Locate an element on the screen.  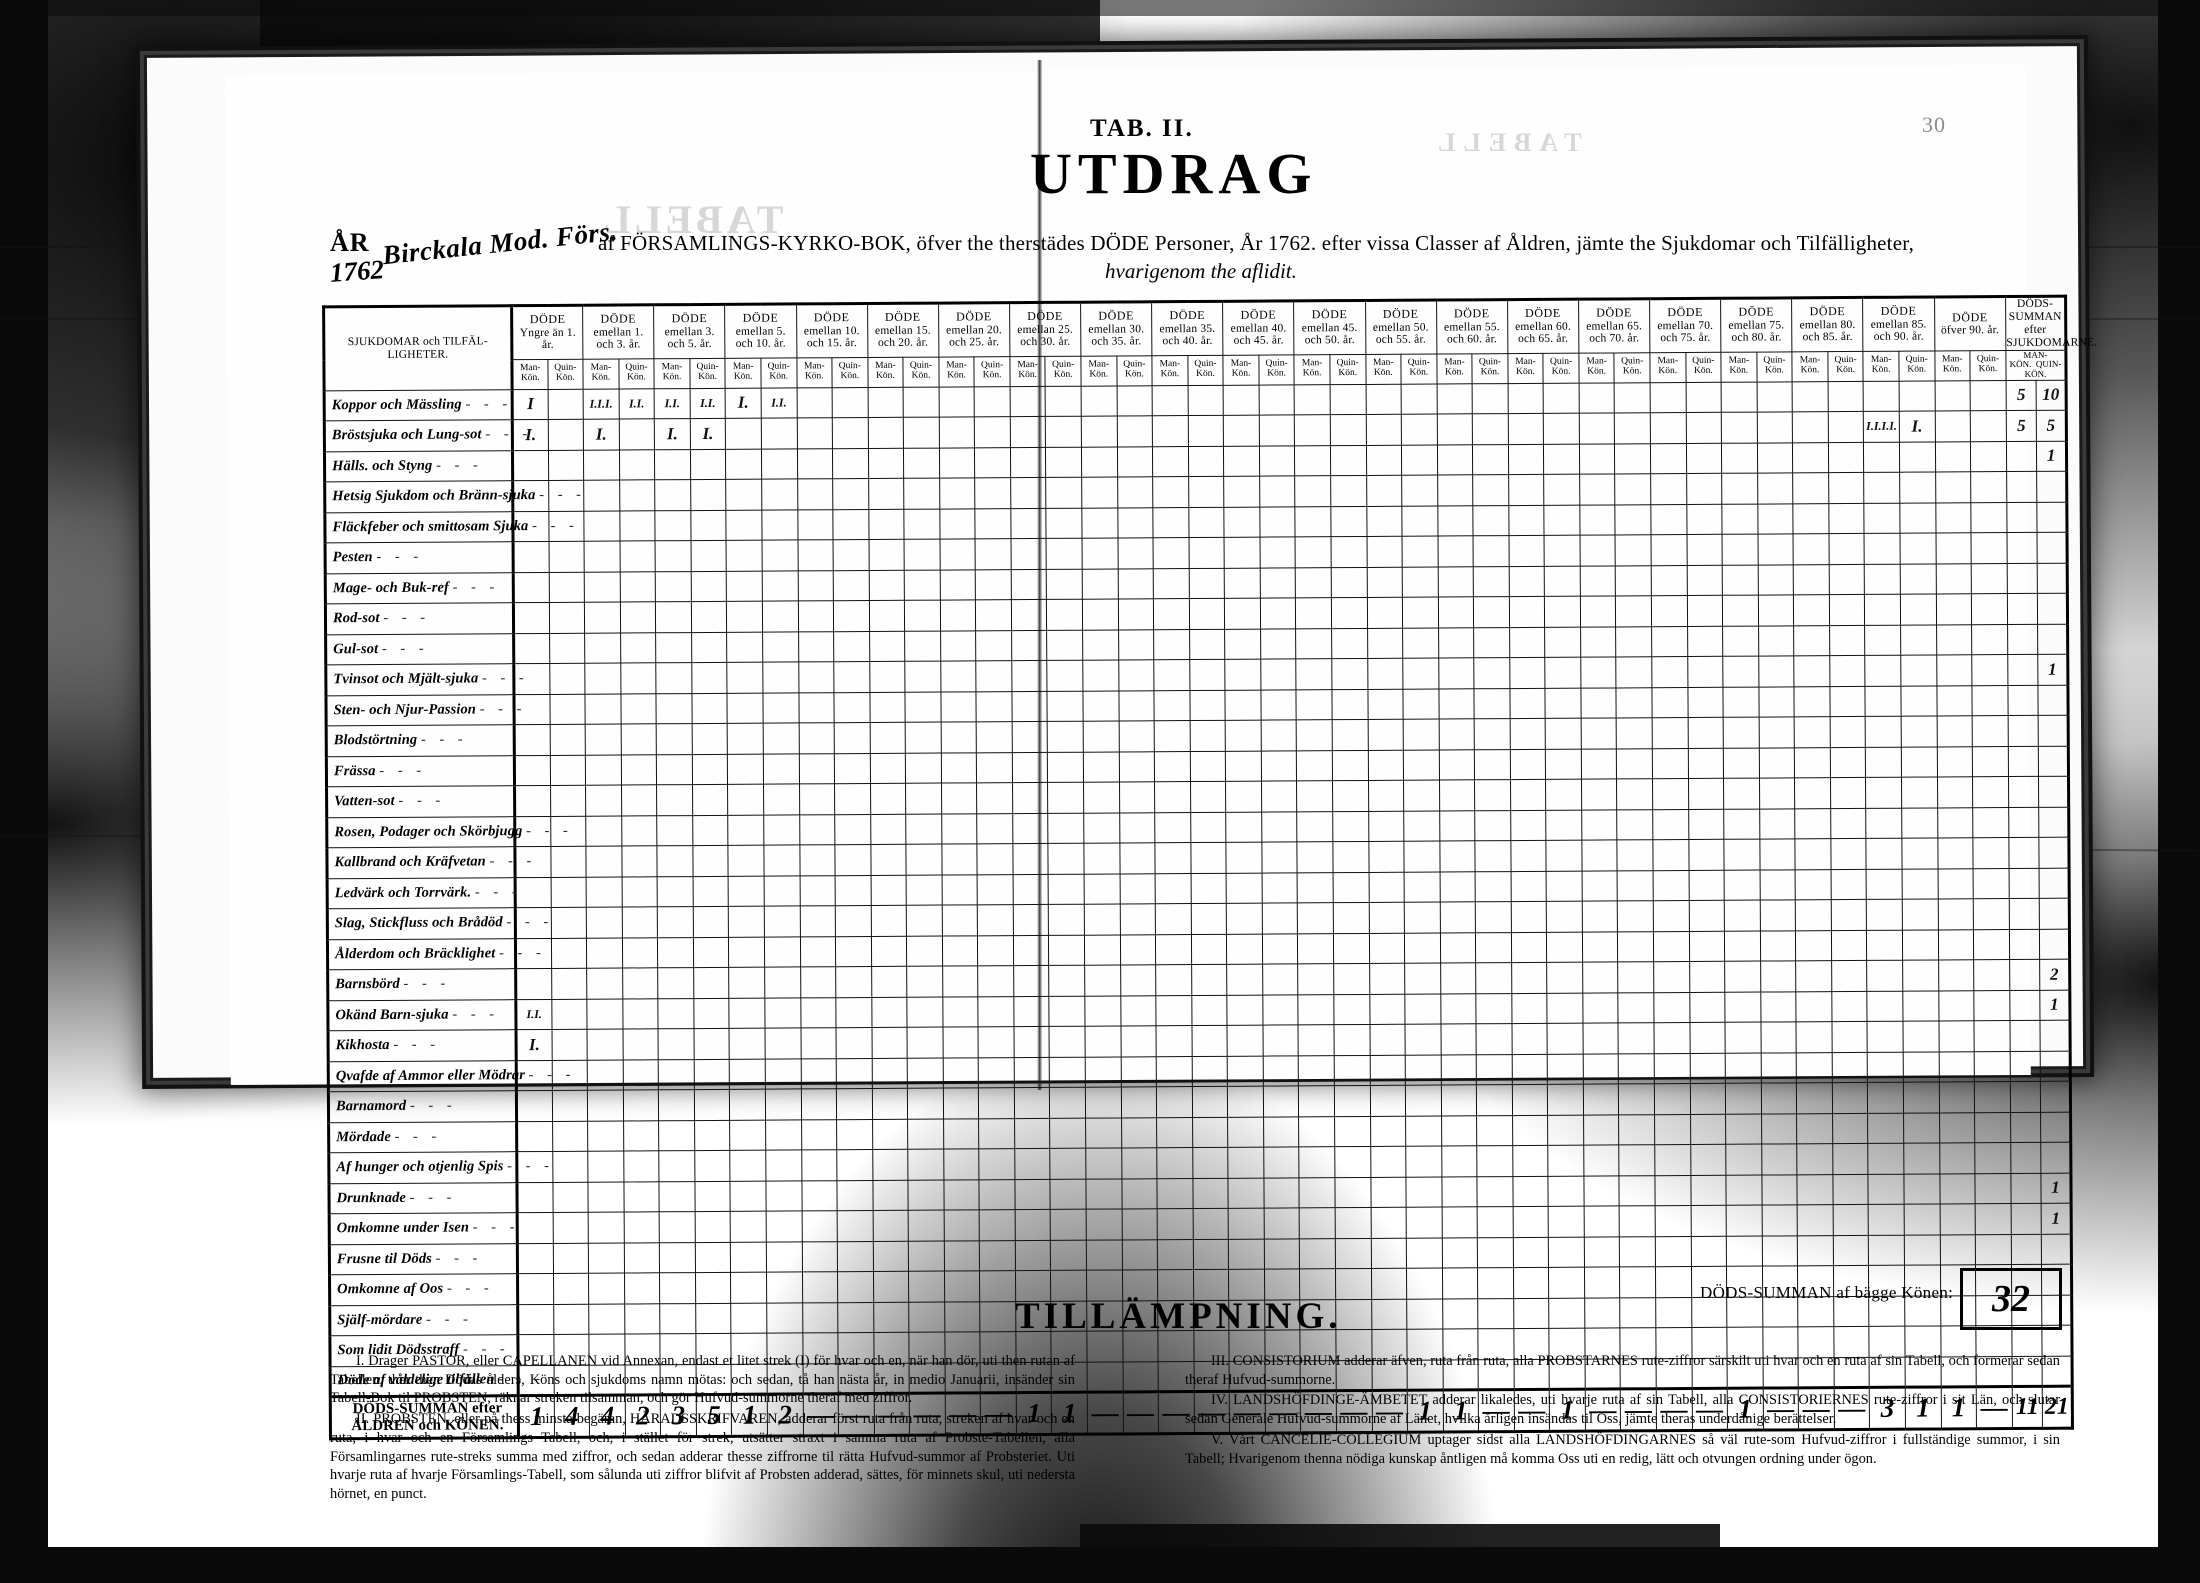
cell-r3-c29 is located at coordinates (1561, 489).